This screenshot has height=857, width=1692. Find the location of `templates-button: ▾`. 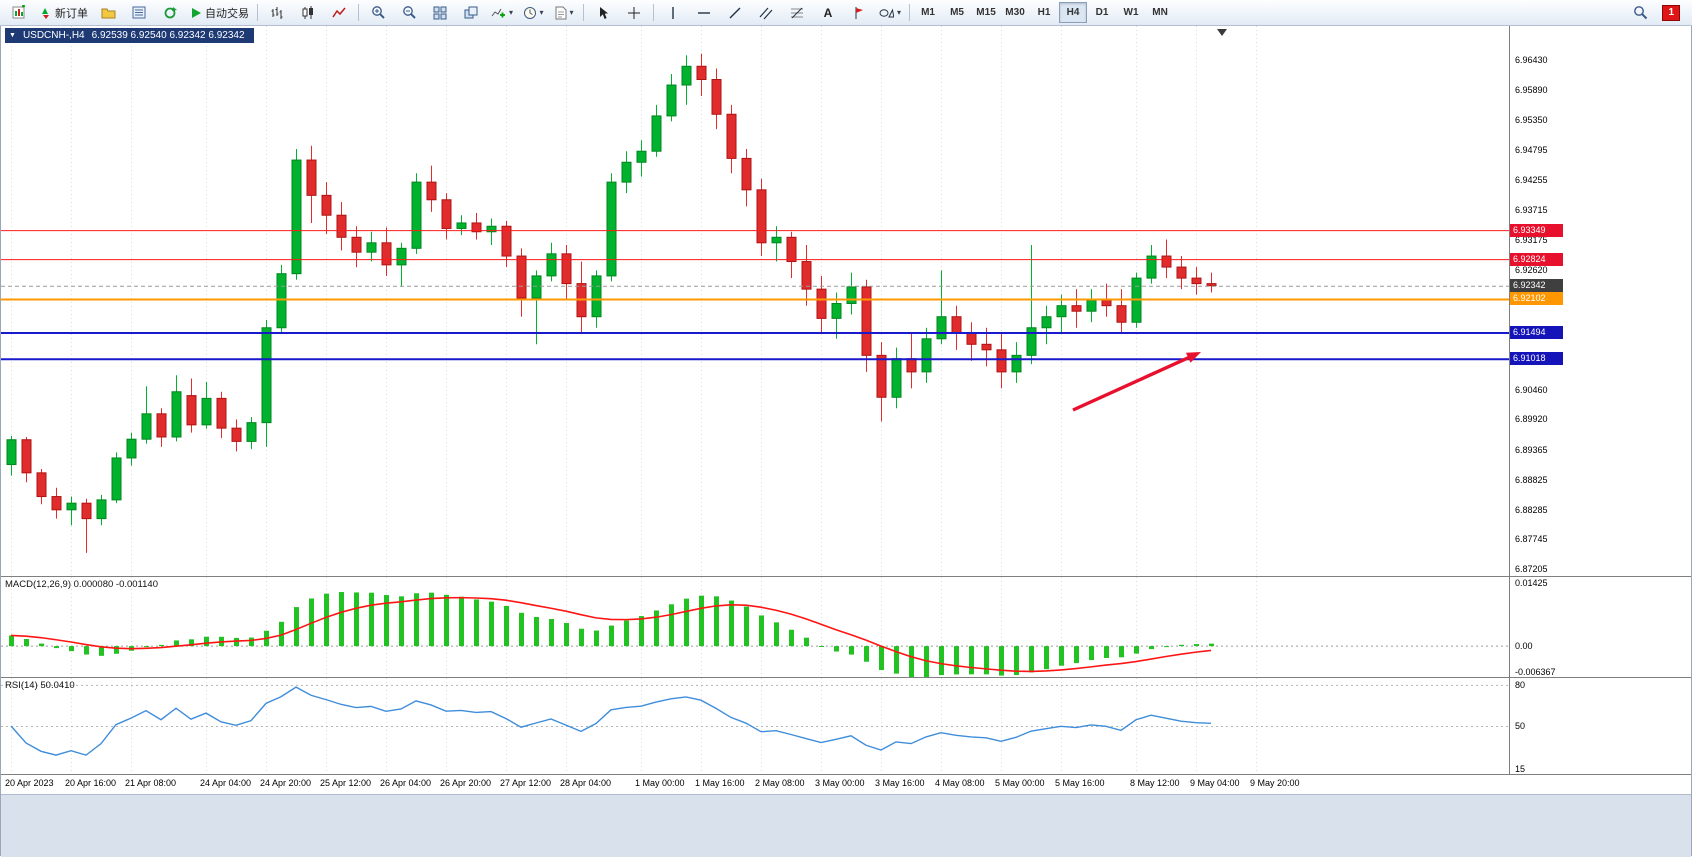

templates-button: ▾ is located at coordinates (564, 12).